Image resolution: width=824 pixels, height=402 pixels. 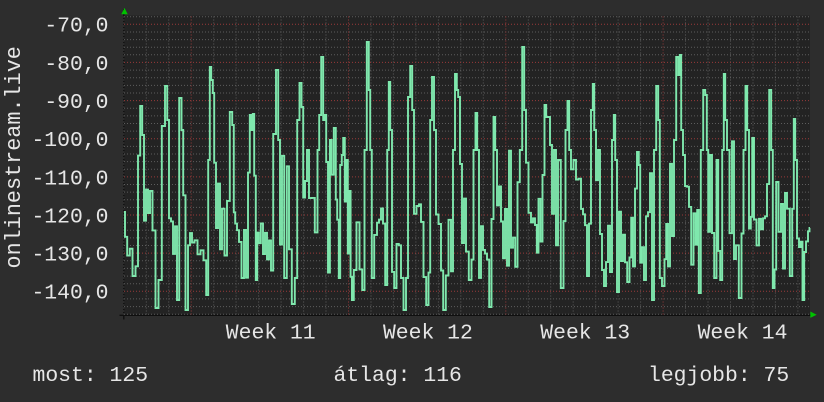 I want to click on svg-text: -110,0, so click(x=69, y=179).